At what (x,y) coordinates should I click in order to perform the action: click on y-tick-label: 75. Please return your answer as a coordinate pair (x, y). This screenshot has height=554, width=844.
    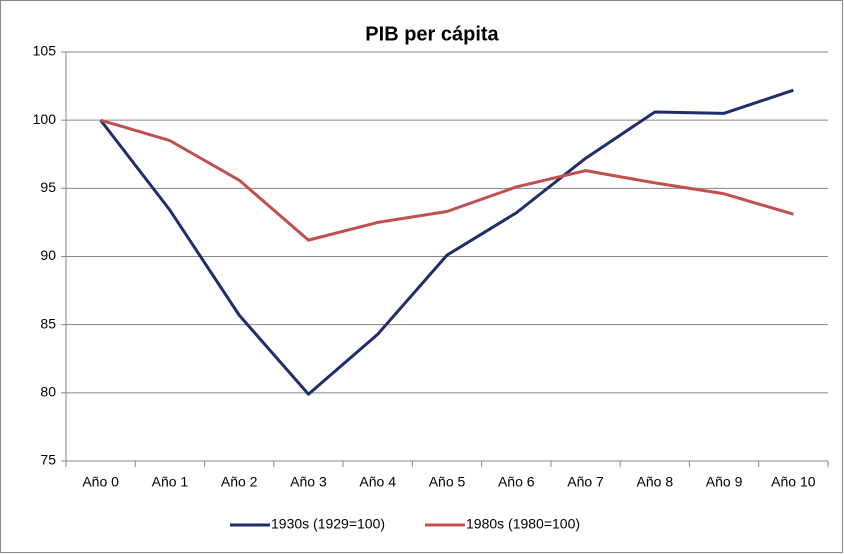
    Looking at the image, I should click on (48, 460).